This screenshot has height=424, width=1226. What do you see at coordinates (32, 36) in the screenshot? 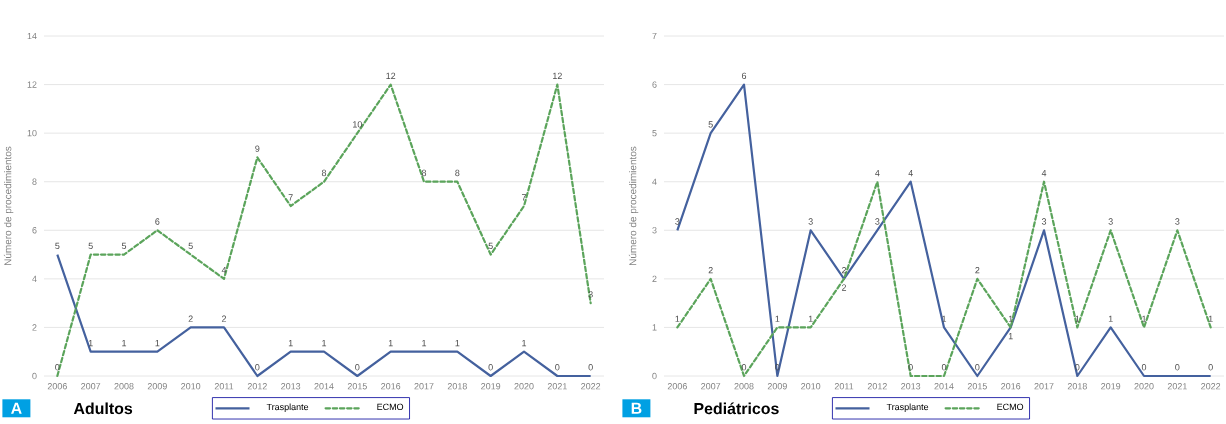
I see `y-tick-label: 14` at bounding box center [32, 36].